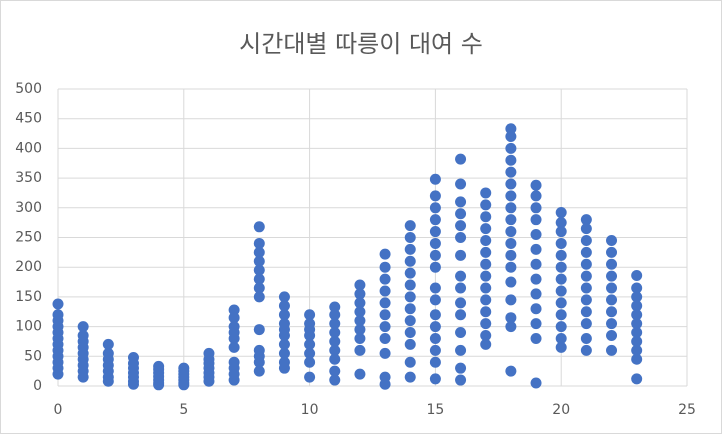 The image size is (722, 434). I want to click on x-tick-label: 10, so click(310, 410).